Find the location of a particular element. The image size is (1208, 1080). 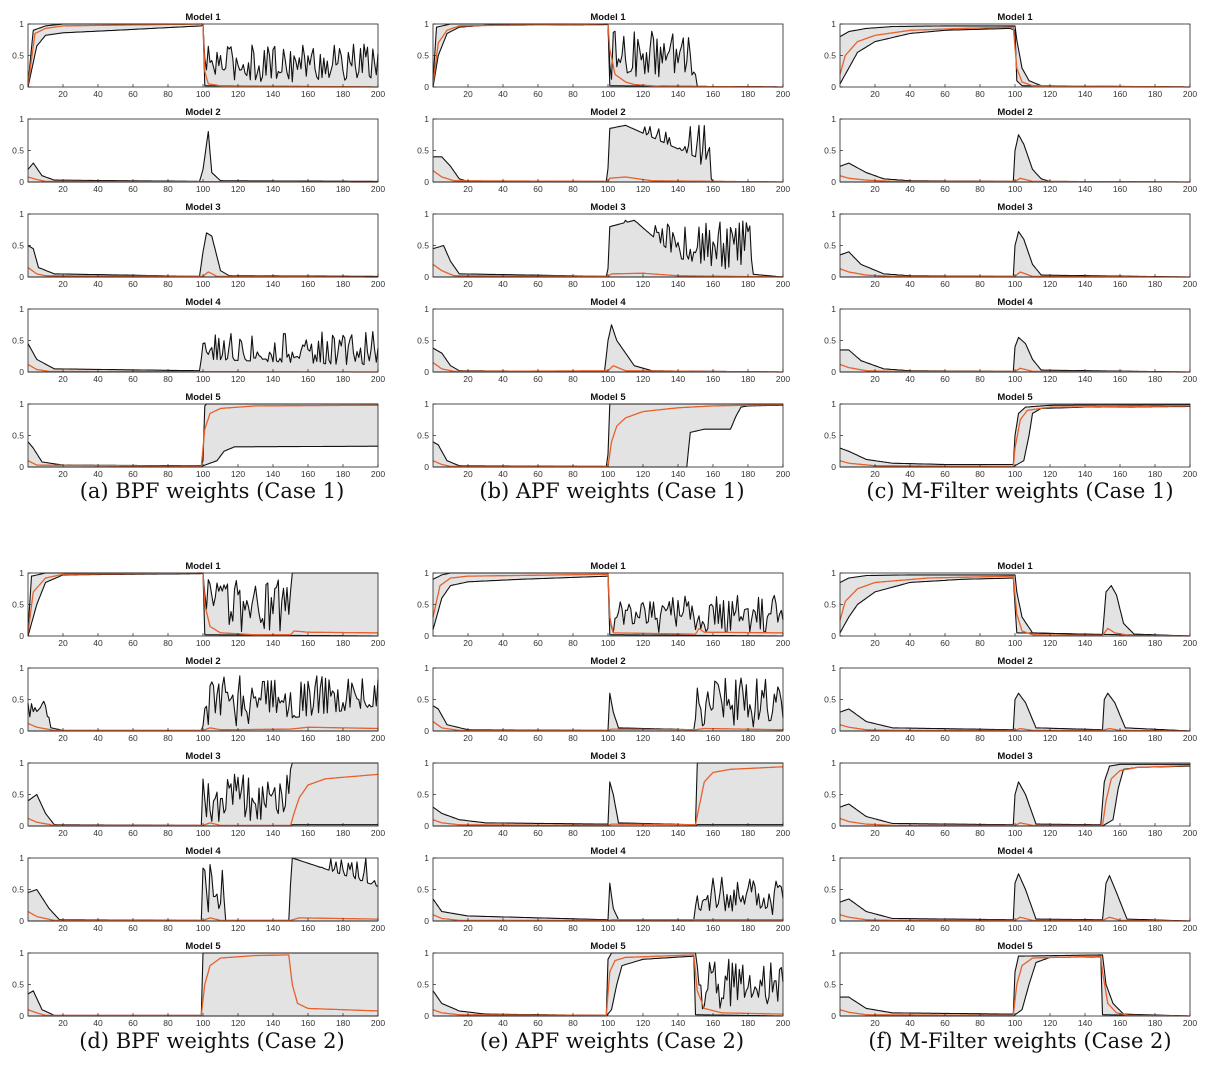

subplot-e-5: Model 5 20 40 60 80 100 120 140 160 180 200 0 0.5 1 is located at coordinates (603, 984).